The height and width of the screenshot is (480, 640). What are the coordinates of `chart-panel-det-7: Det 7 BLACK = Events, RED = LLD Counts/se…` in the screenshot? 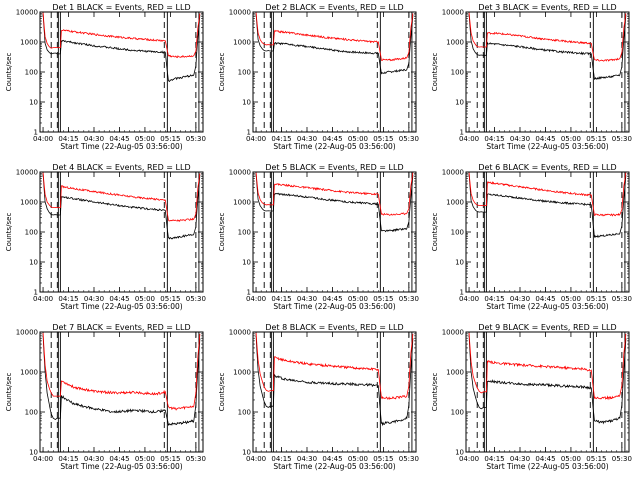 It's located at (105, 397).